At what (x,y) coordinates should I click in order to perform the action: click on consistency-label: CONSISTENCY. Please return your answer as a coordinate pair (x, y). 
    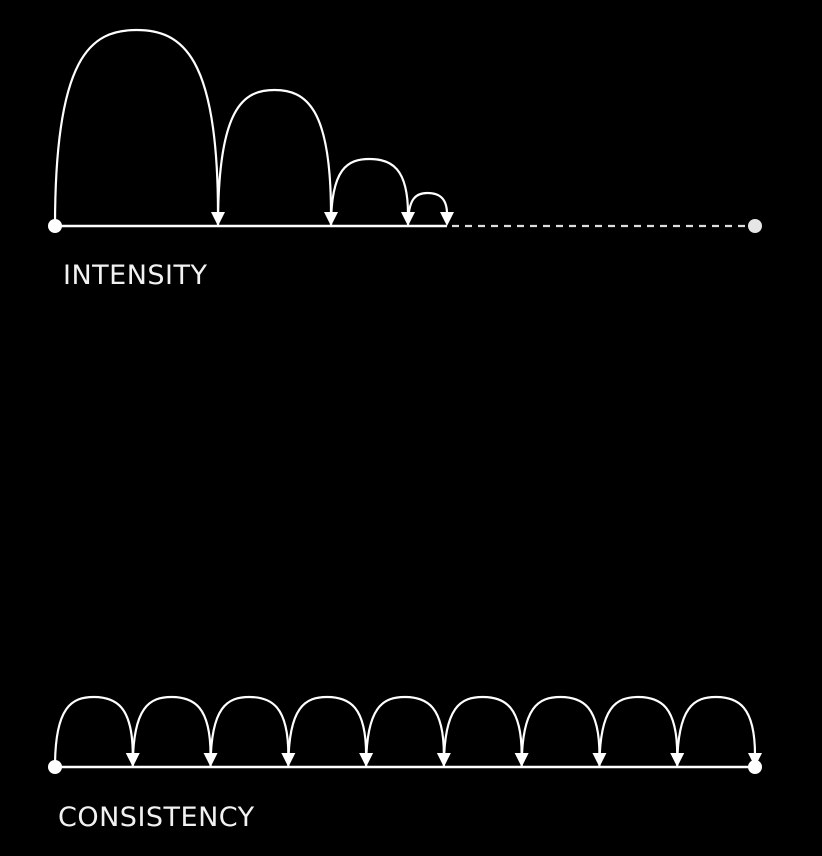
    Looking at the image, I should click on (156, 817).